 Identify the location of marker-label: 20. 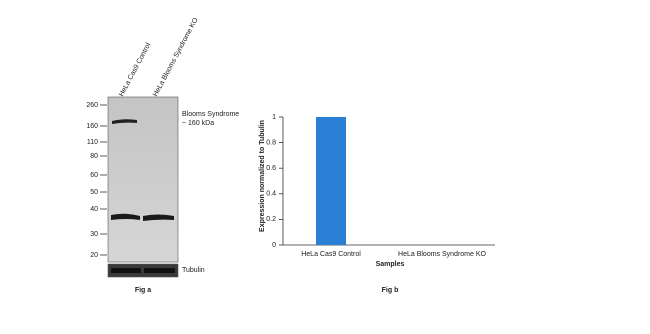
(94, 255).